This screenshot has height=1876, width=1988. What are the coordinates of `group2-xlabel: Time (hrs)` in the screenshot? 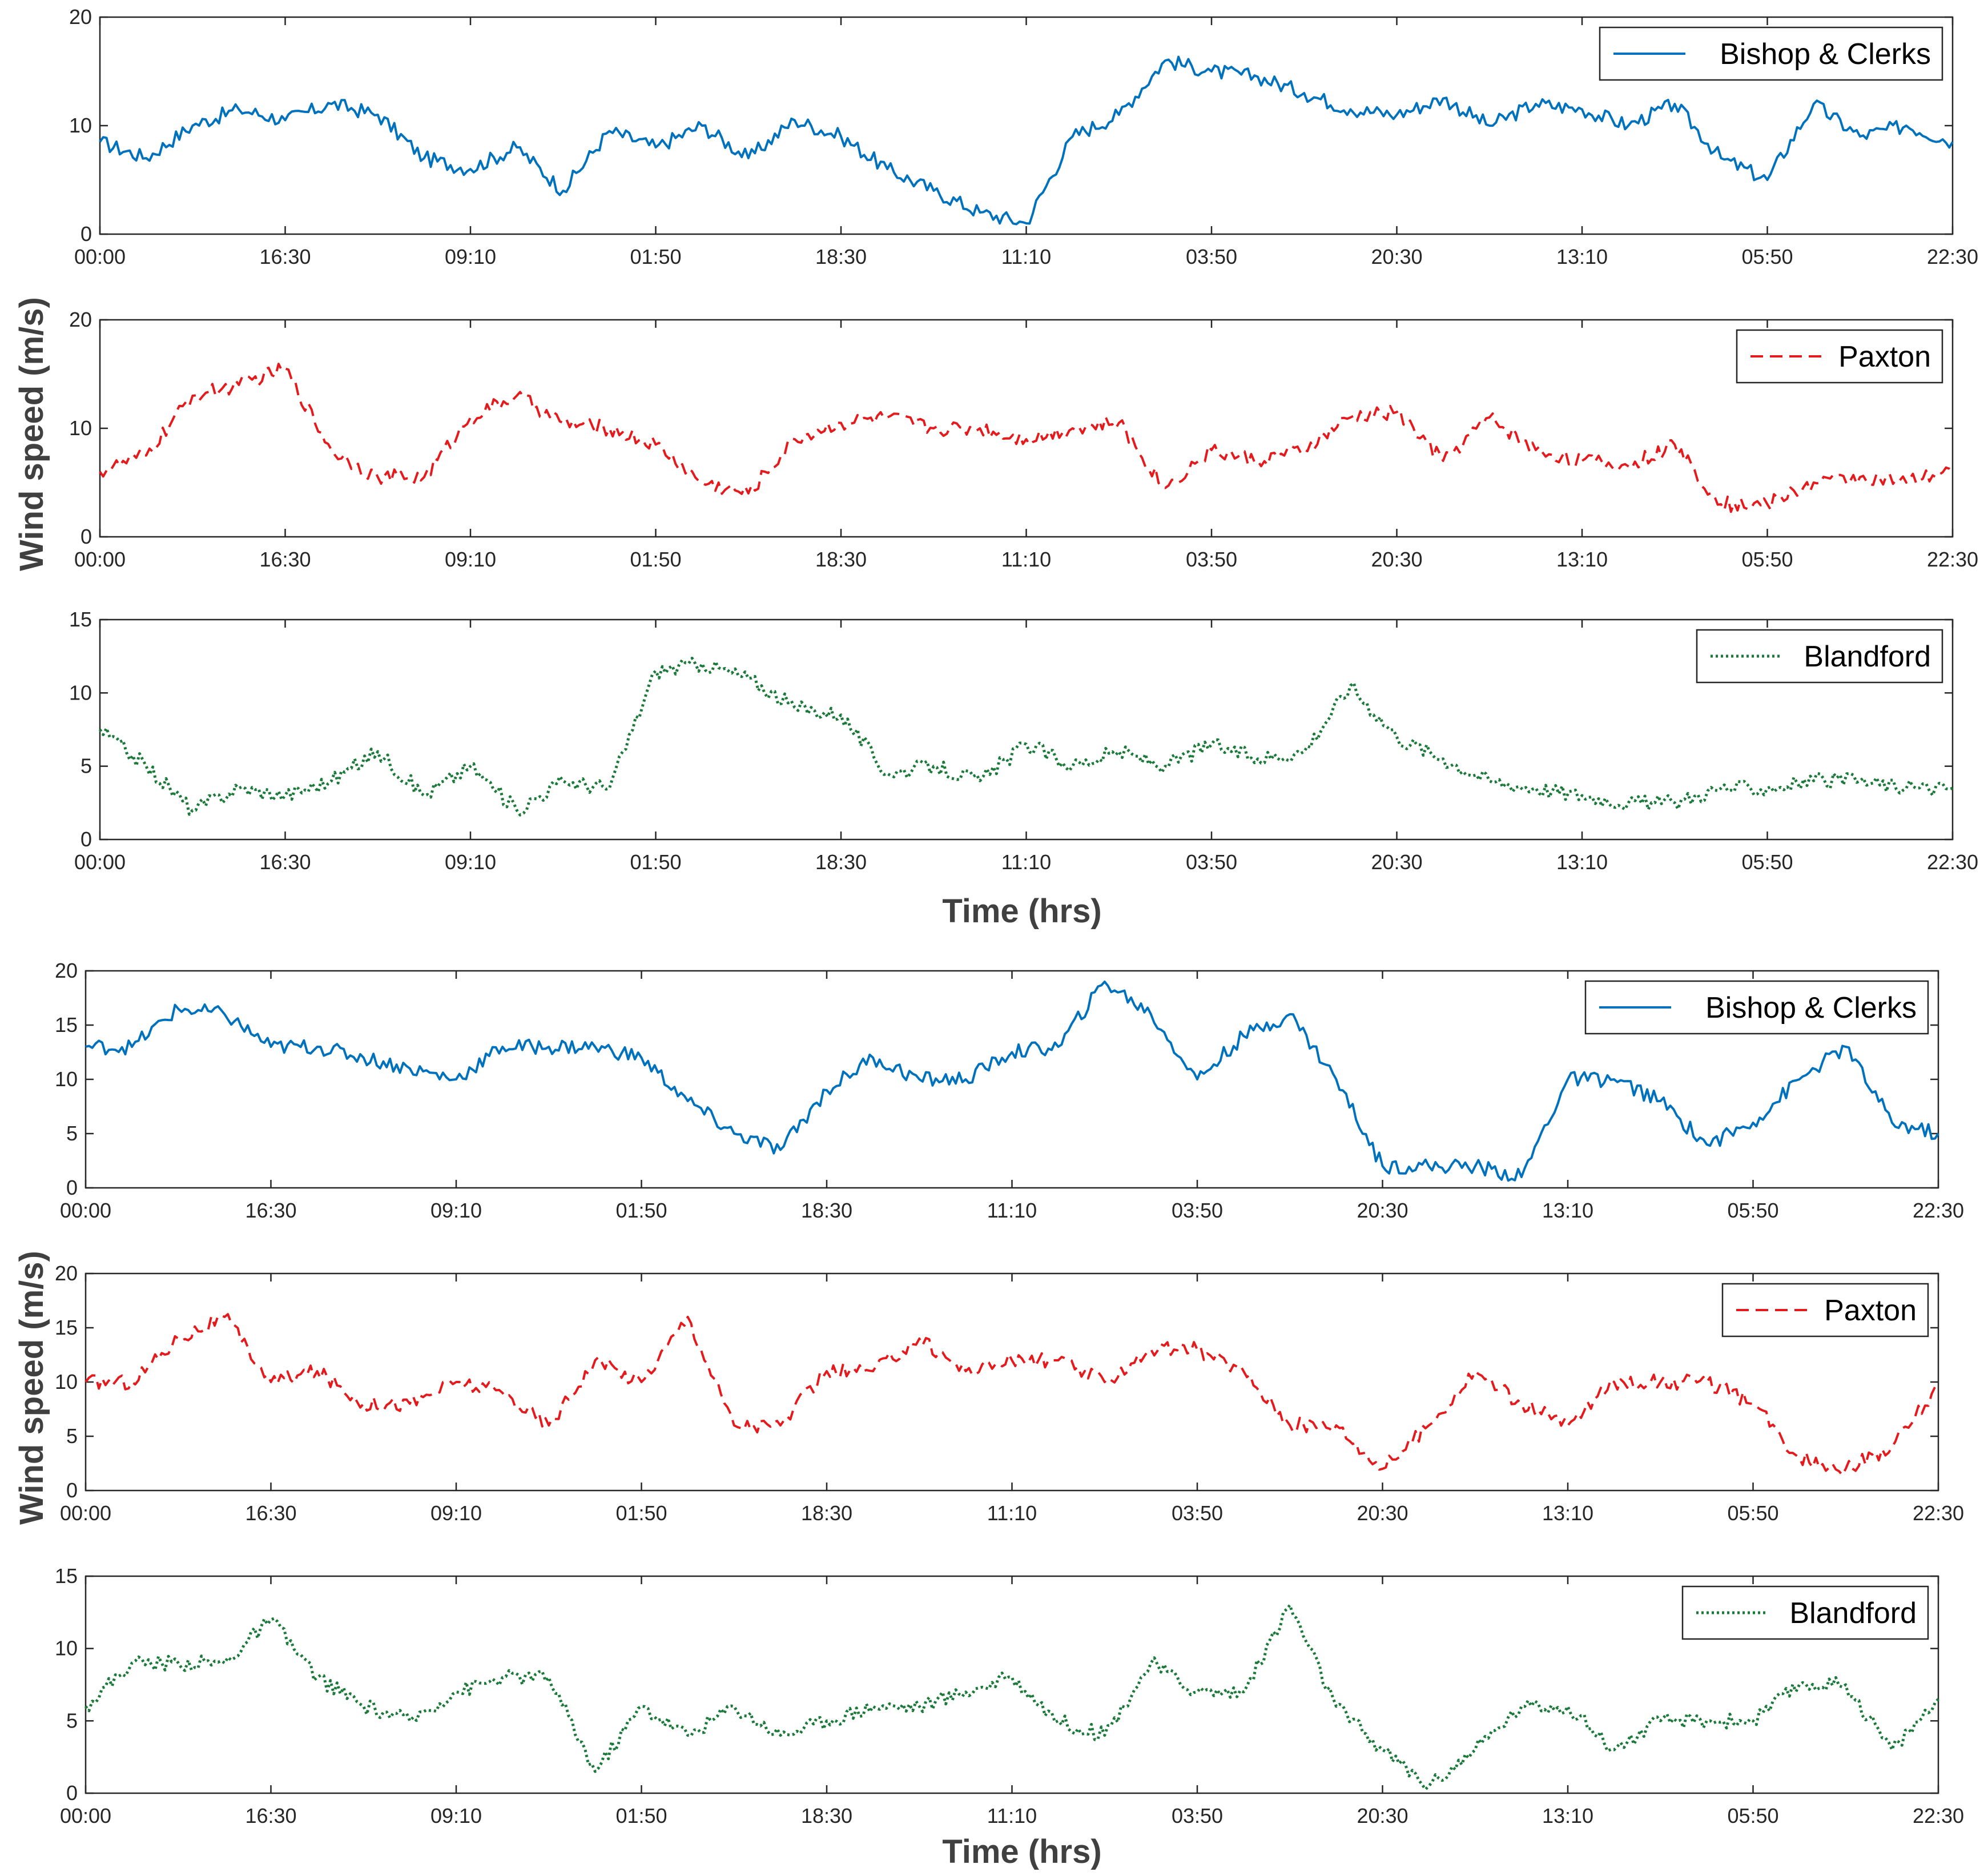 It's located at (1021, 1852).